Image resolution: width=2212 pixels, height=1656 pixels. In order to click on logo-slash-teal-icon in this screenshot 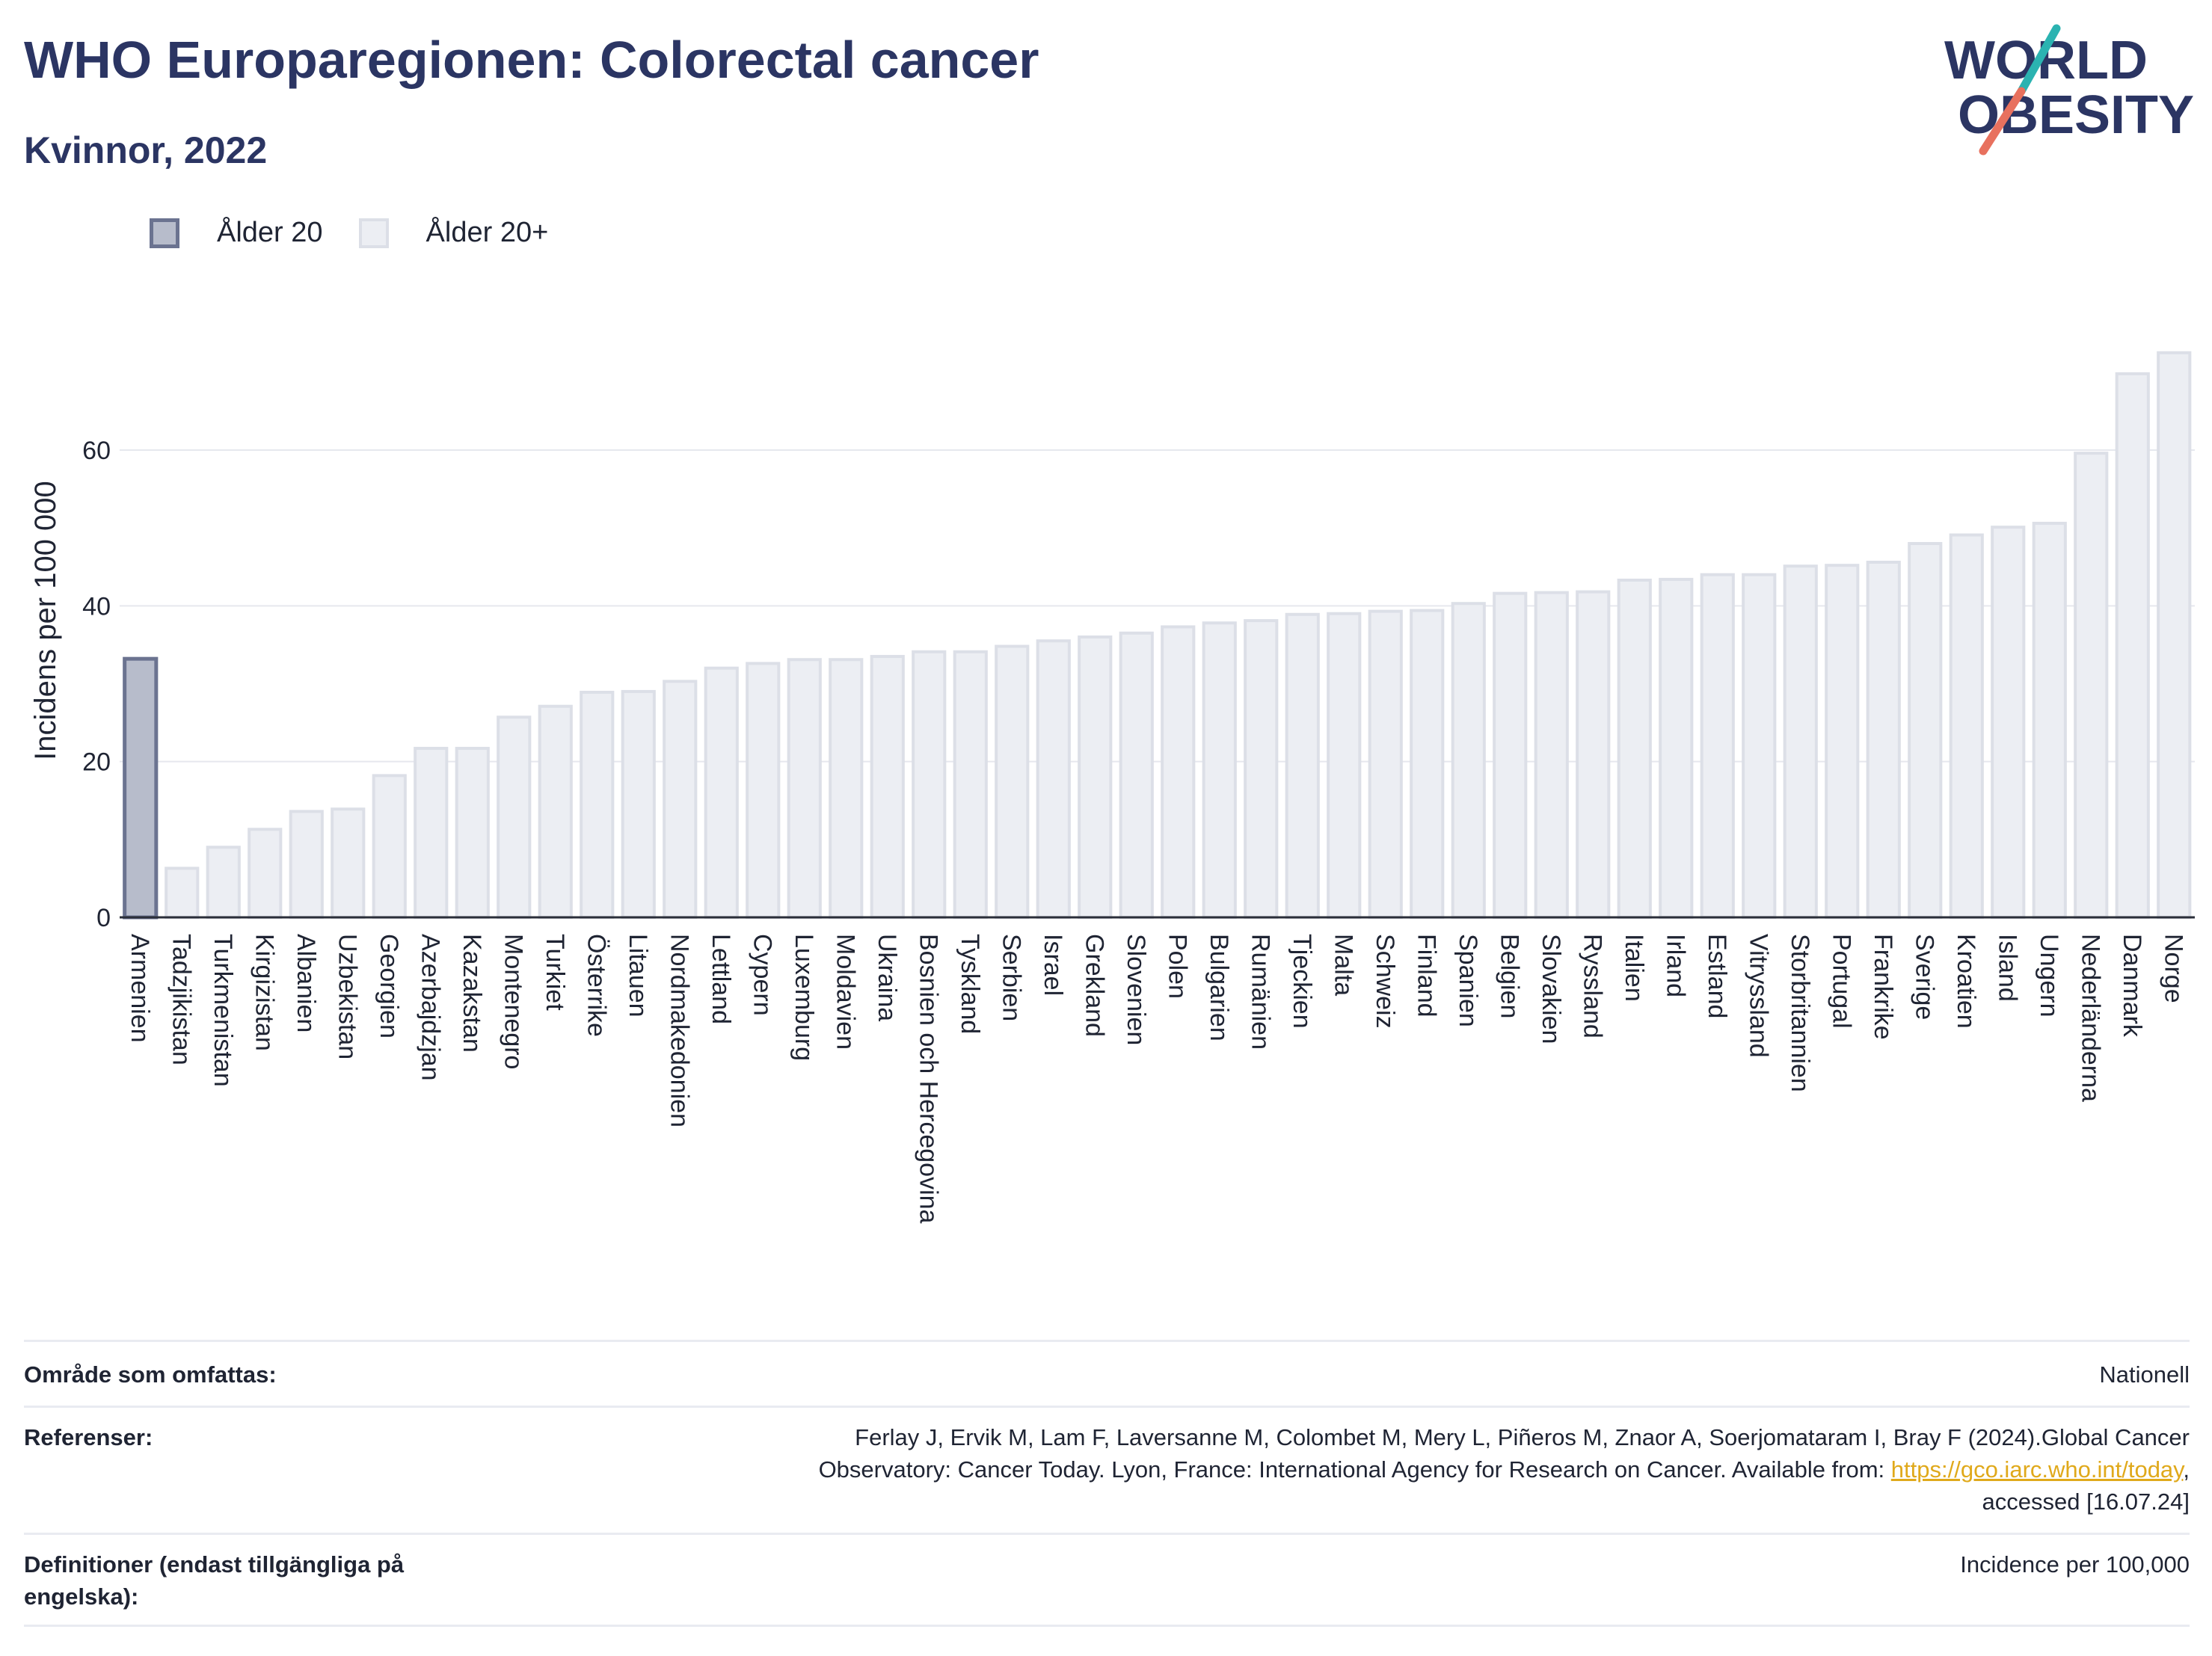, I will do `click(2039, 60)`.